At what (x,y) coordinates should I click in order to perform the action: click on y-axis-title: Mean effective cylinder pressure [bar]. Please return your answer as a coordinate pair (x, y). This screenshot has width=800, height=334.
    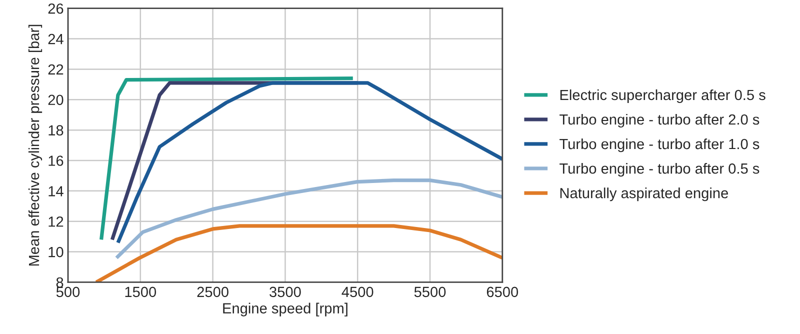
    Looking at the image, I should click on (35, 145).